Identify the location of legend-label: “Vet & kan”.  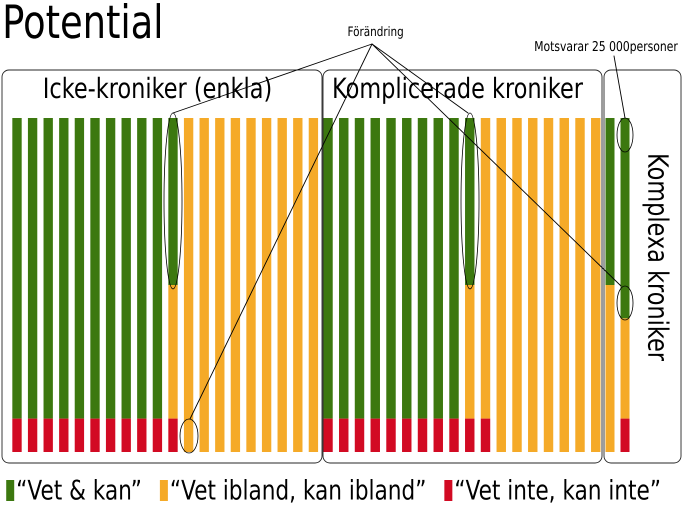
(79, 489).